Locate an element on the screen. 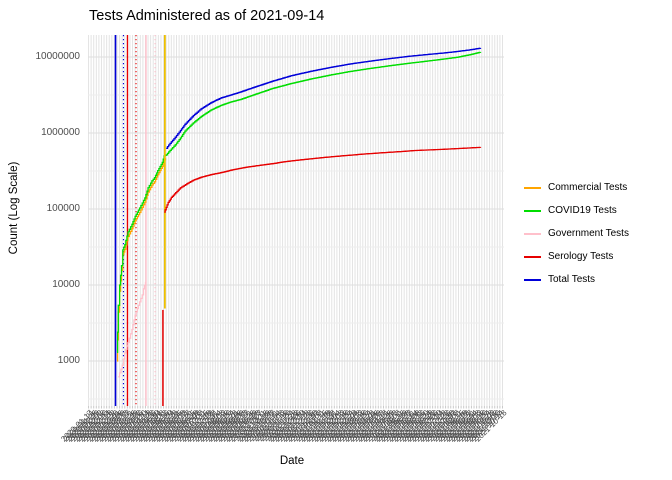 The width and height of the screenshot is (672, 480). legend-item-label: Government Tests is located at coordinates (588, 233).